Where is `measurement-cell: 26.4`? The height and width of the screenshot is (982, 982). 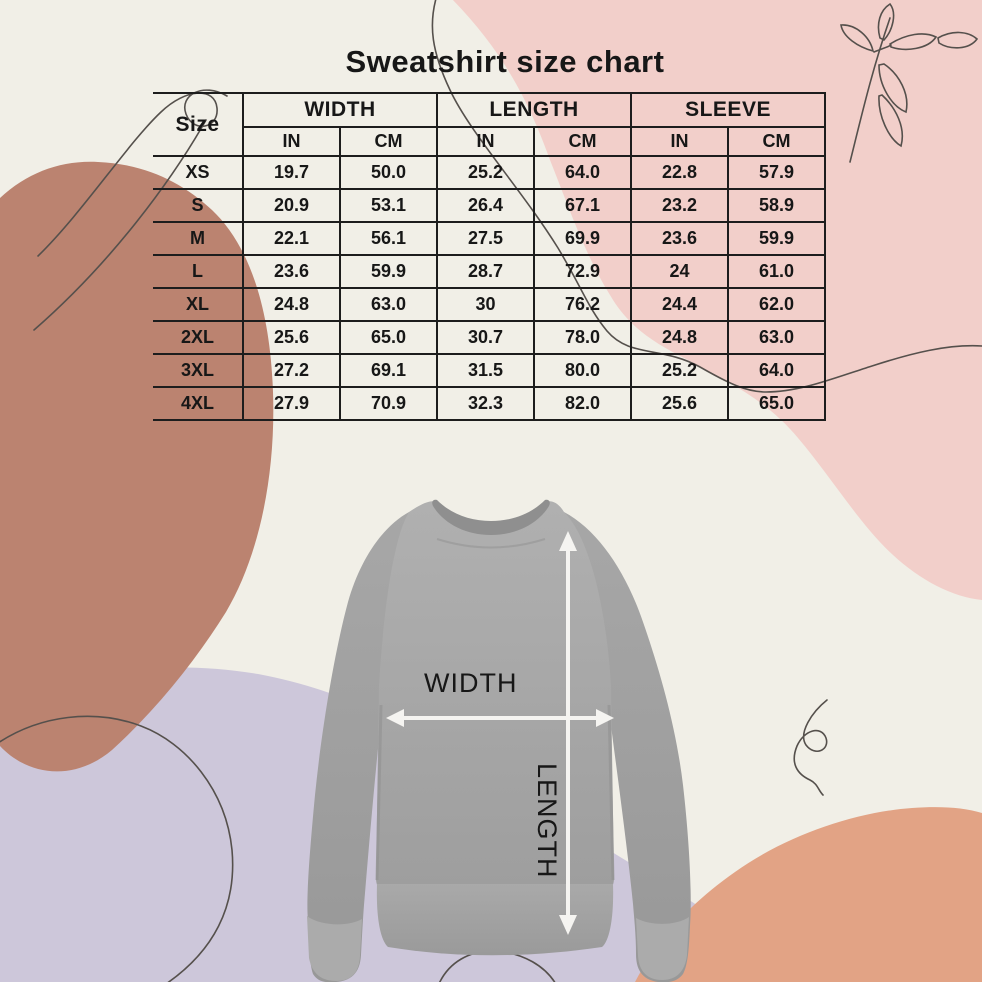
measurement-cell: 26.4 is located at coordinates (486, 205).